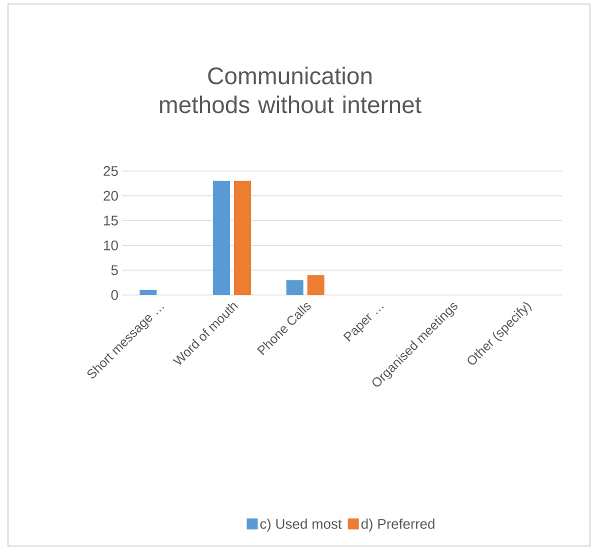  I want to click on y-tick-label: 25, so click(111, 171).